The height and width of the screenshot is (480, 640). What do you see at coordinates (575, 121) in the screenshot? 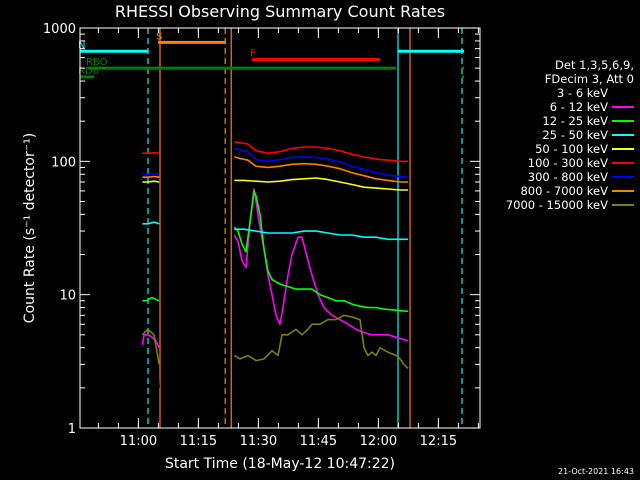
I see `legend-item-label: 12 - 25 keV` at bounding box center [575, 121].